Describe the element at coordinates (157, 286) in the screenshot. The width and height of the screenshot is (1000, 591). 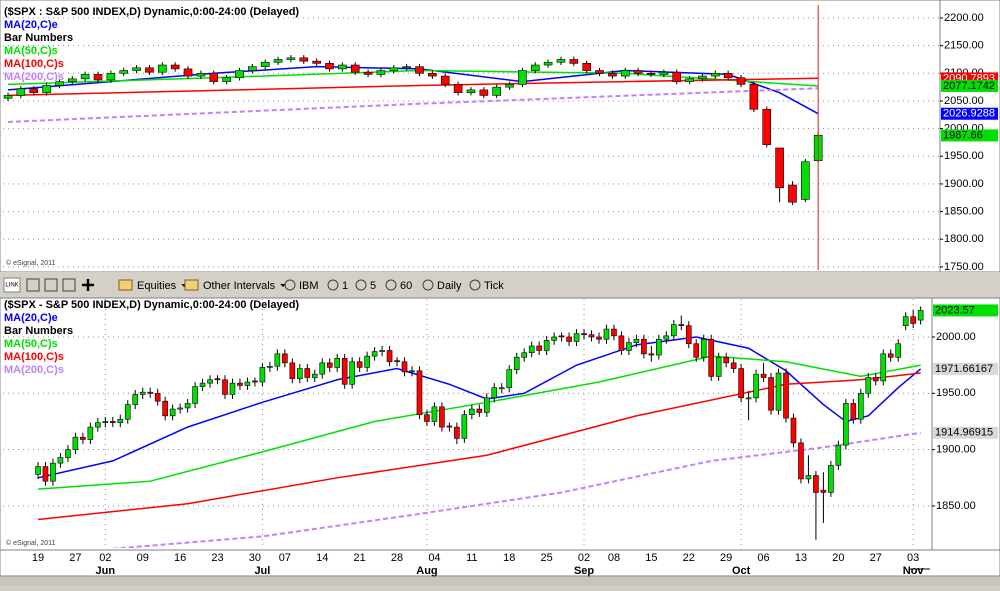
I see `toolbar-item: Equities` at that location.